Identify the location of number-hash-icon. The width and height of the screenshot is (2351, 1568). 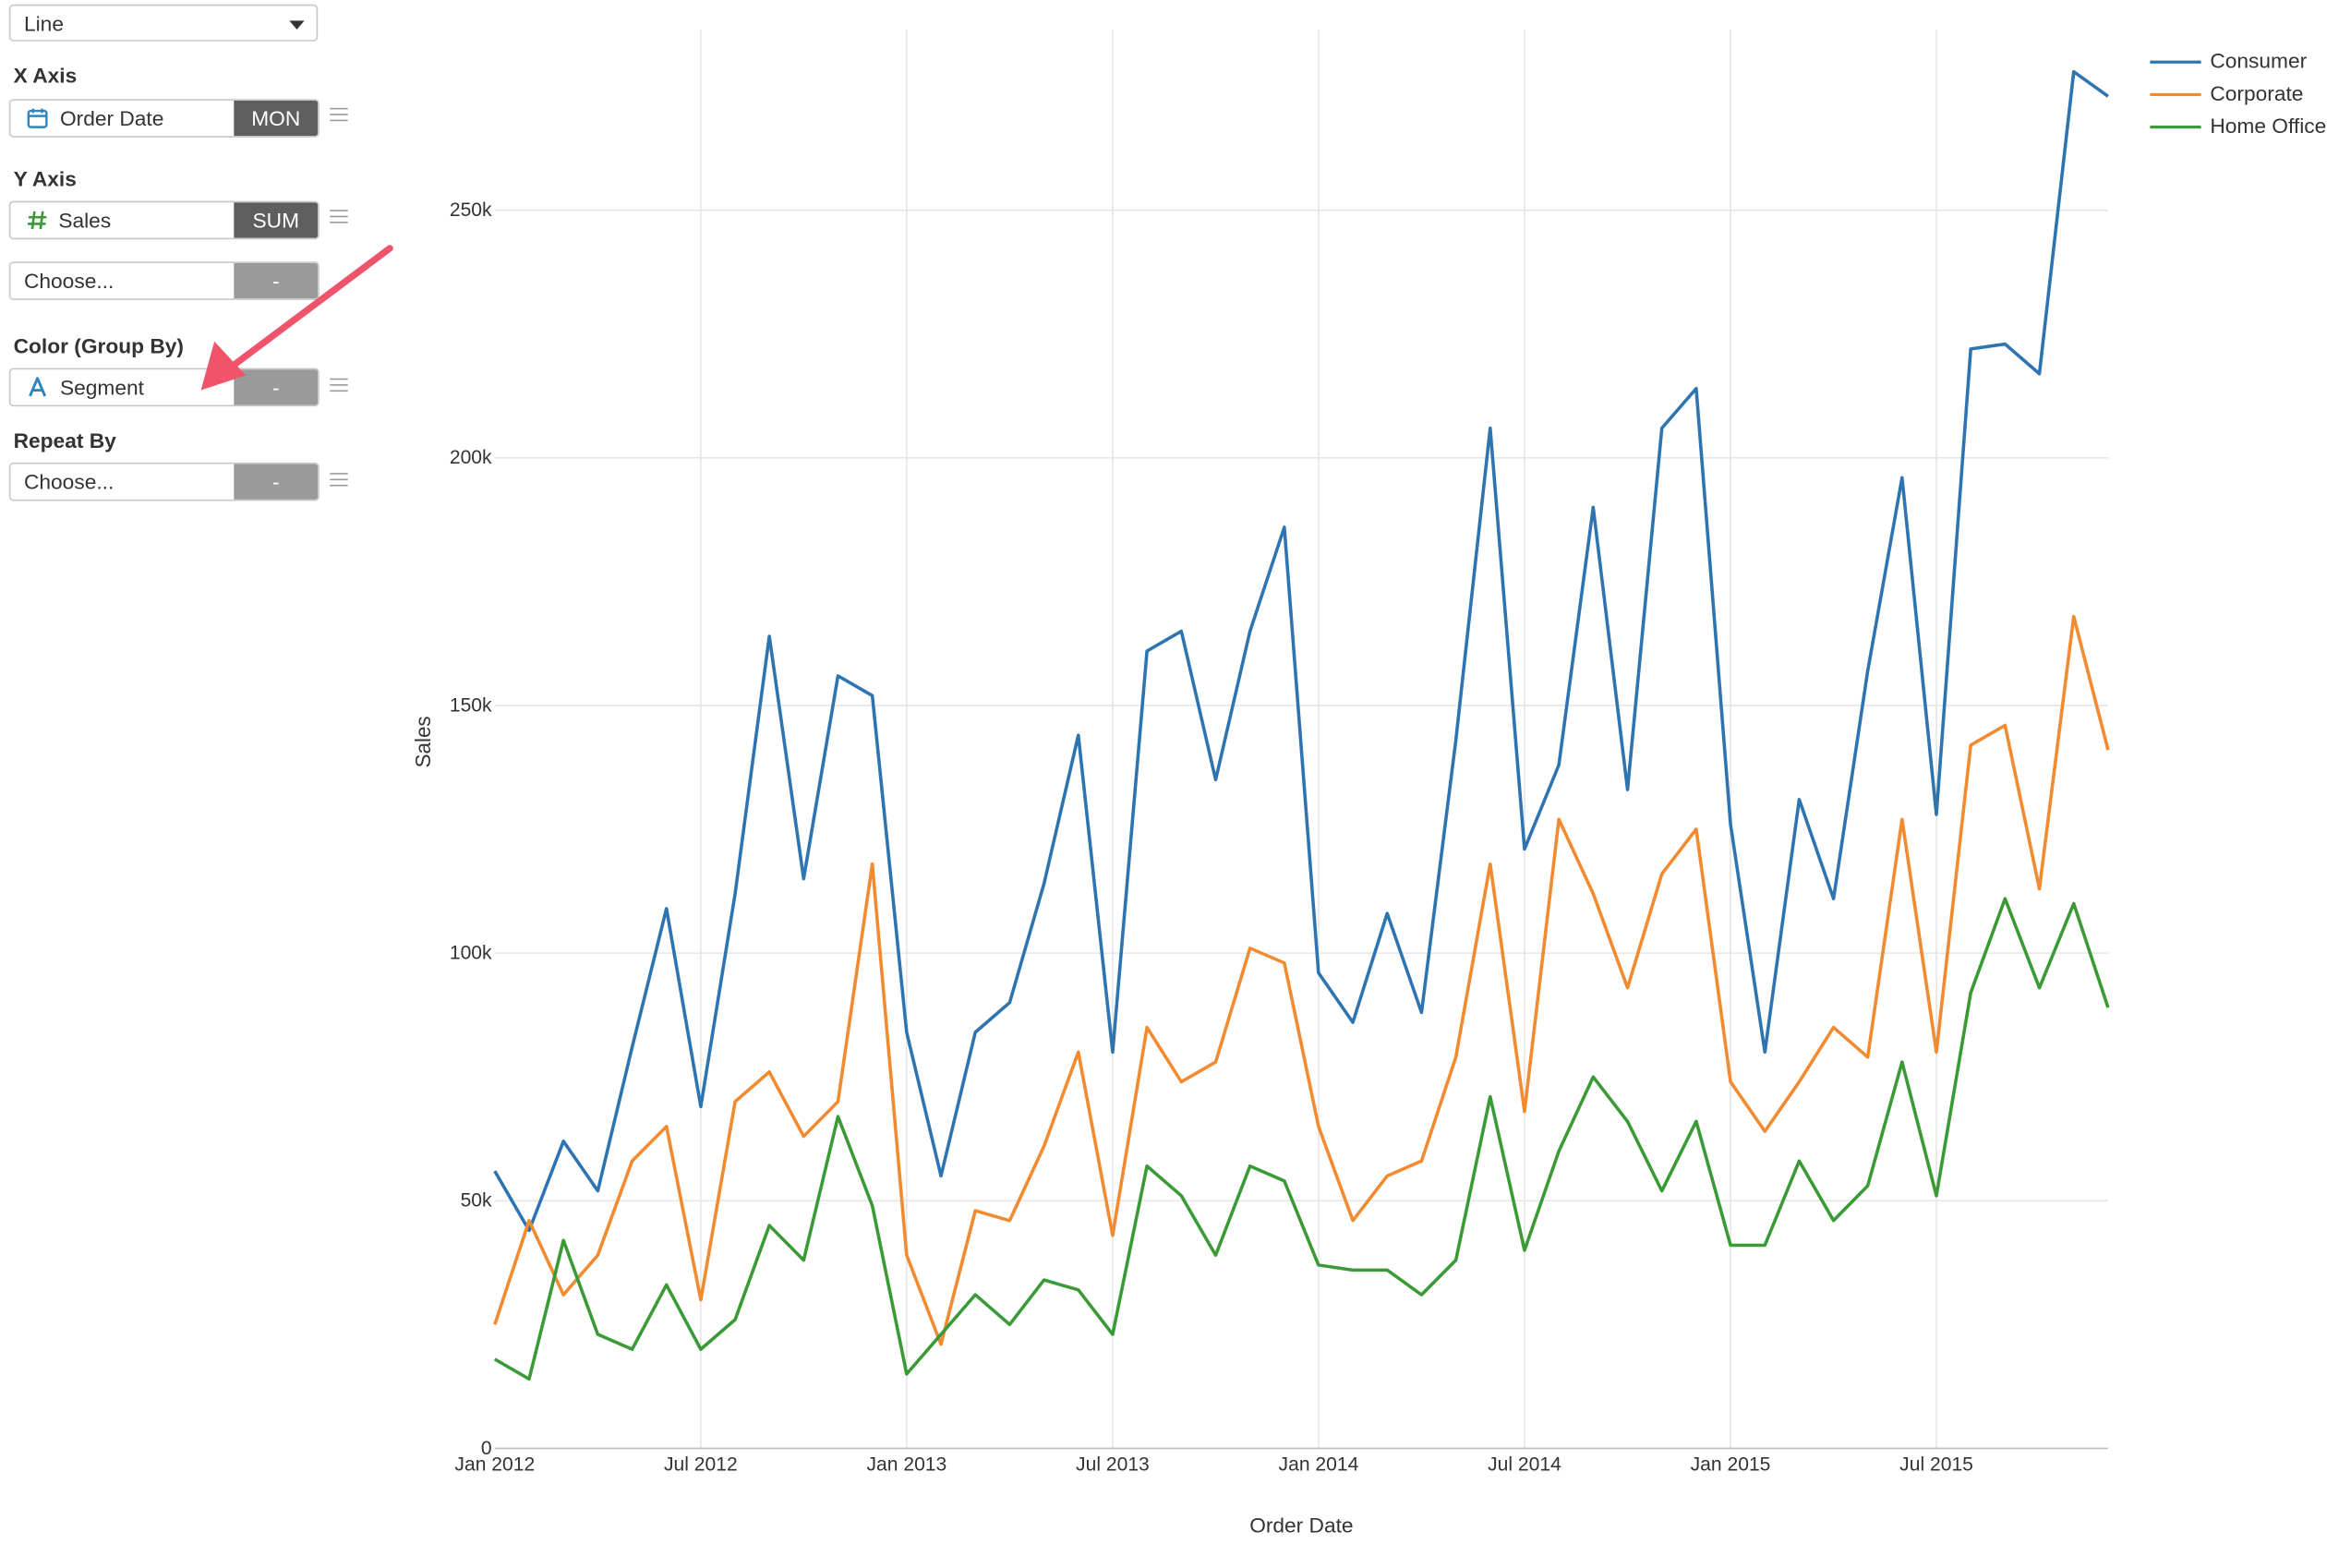
(38, 220).